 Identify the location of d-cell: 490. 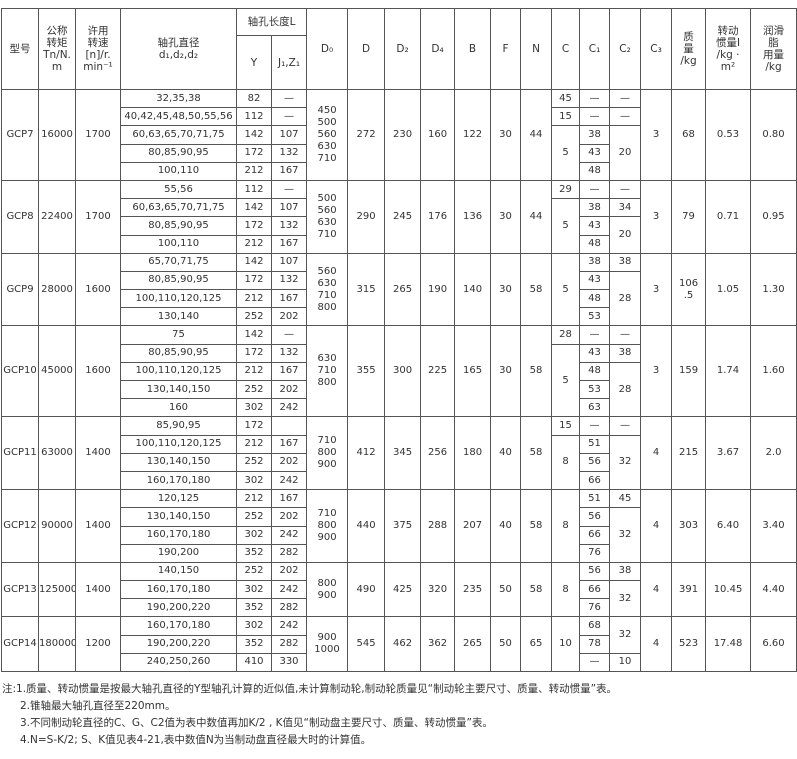
(366, 589).